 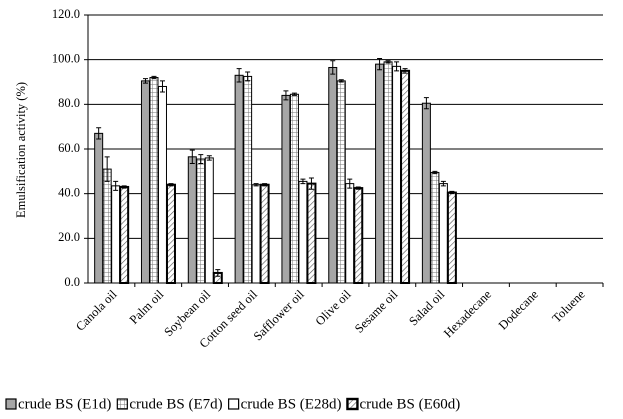 What do you see at coordinates (96, 310) in the screenshot?
I see `x-tick-label: Canola oil` at bounding box center [96, 310].